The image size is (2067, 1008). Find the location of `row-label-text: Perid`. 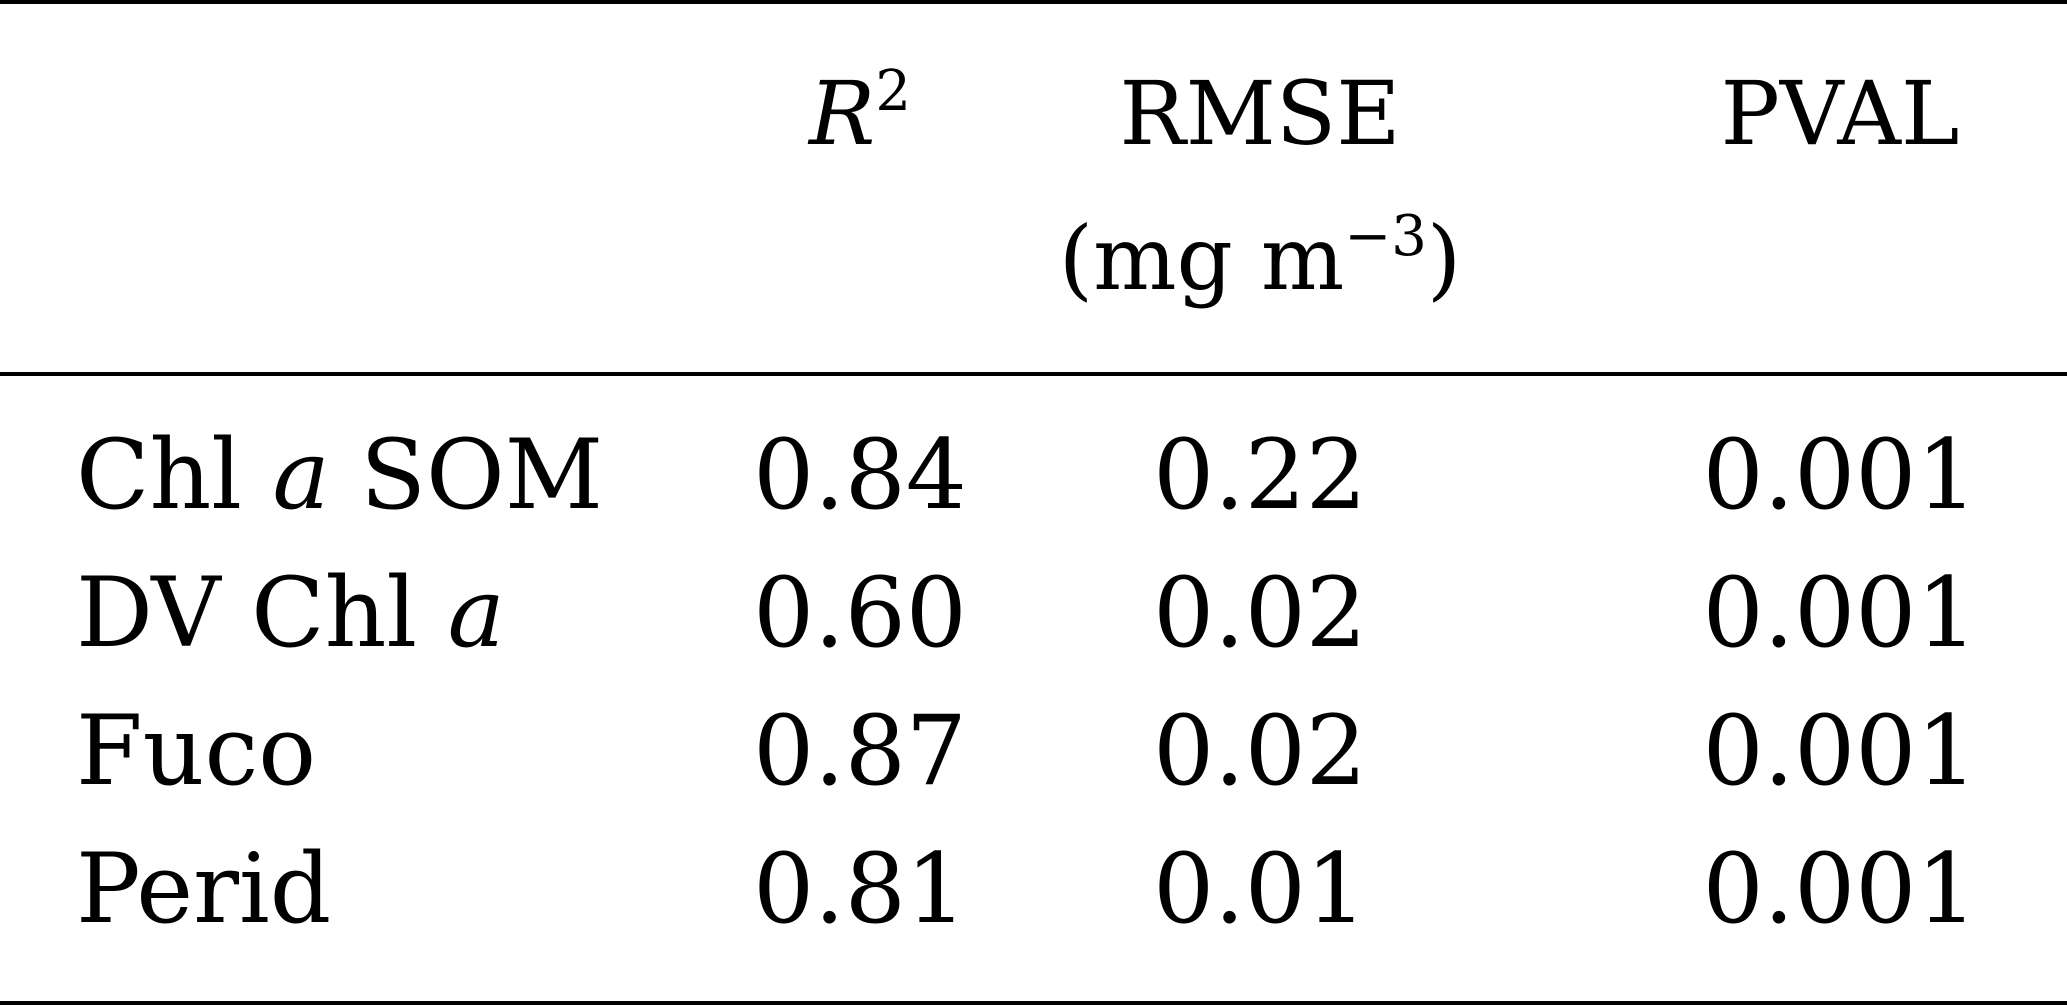

row-label-text: Perid is located at coordinates (204, 889).